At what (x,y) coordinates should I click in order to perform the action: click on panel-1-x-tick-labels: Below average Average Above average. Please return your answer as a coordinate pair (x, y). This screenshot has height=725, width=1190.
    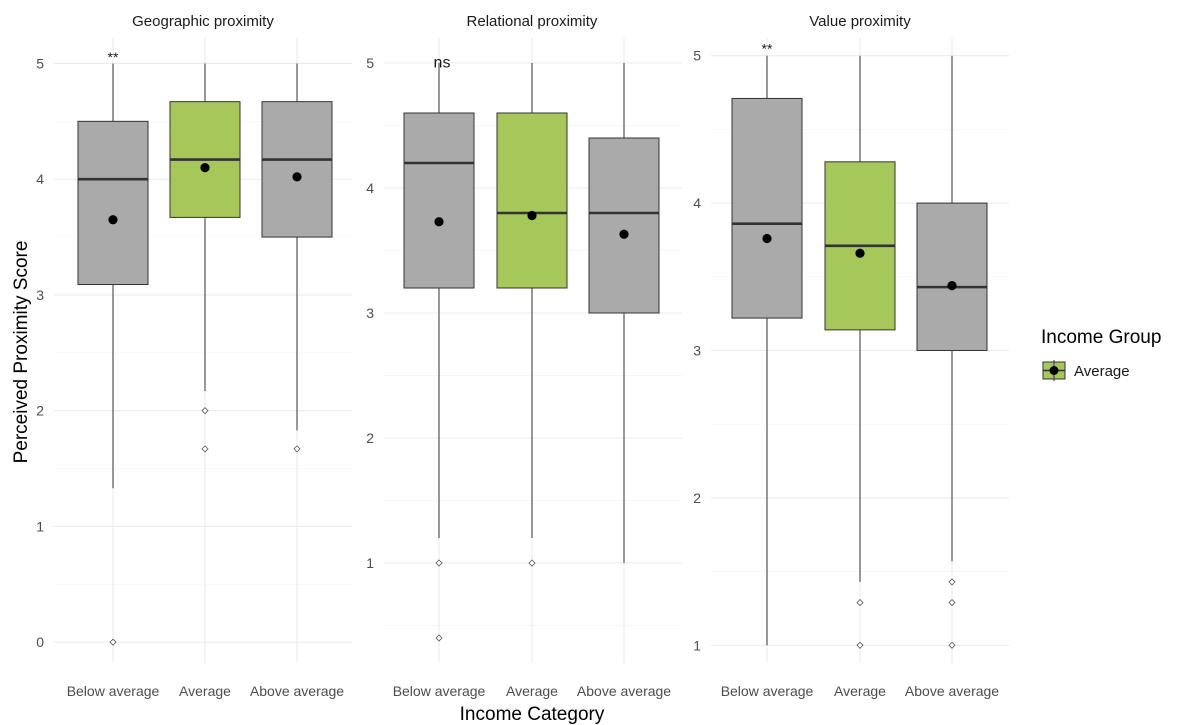
    Looking at the image, I should click on (206, 691).